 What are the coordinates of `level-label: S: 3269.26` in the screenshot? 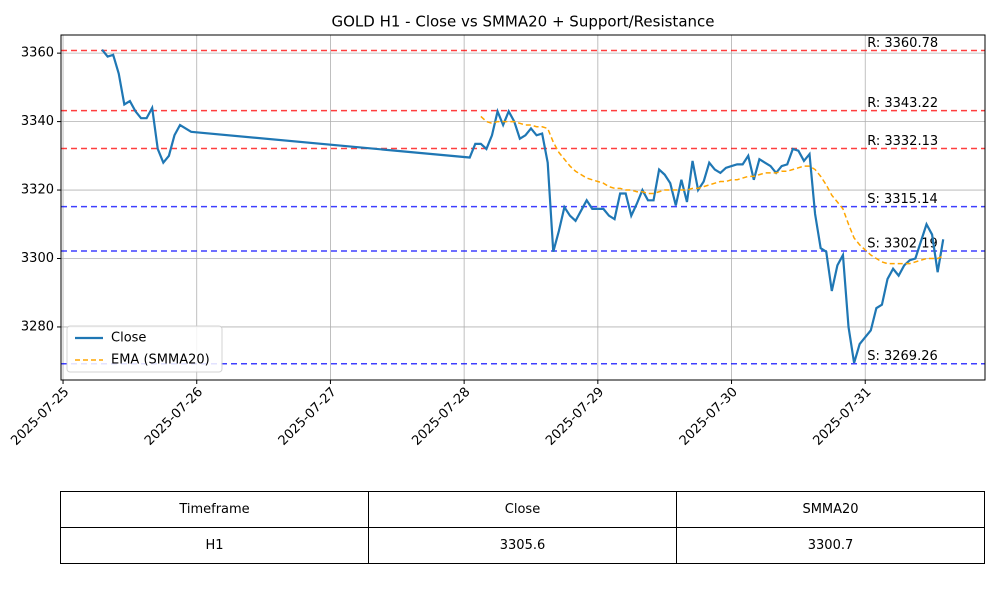 It's located at (902, 356).